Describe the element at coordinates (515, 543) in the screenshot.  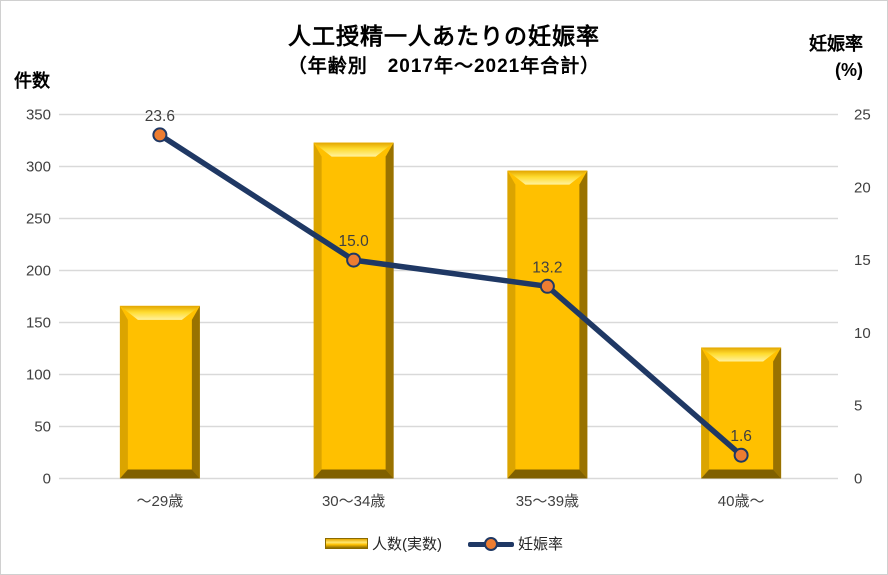
I see `legend-item-line-series: 妊娠率` at that location.